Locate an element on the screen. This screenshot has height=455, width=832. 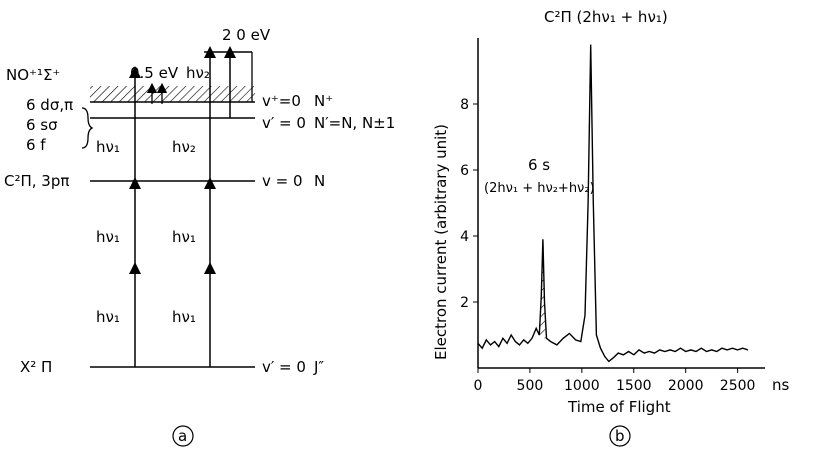
hv1-mid-label: hν₁ is located at coordinates (108, 147).